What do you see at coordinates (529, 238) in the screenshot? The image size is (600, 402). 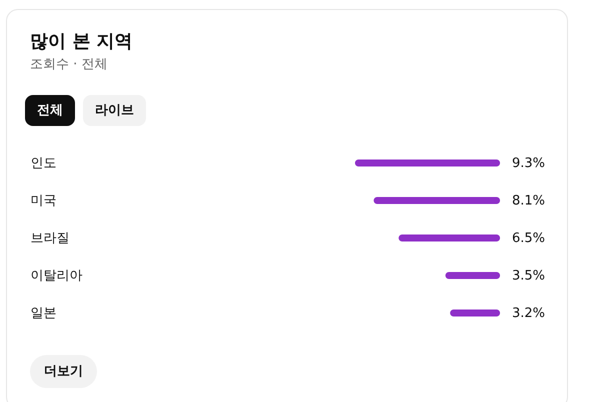 I see `data-label: 6.5%` at bounding box center [529, 238].